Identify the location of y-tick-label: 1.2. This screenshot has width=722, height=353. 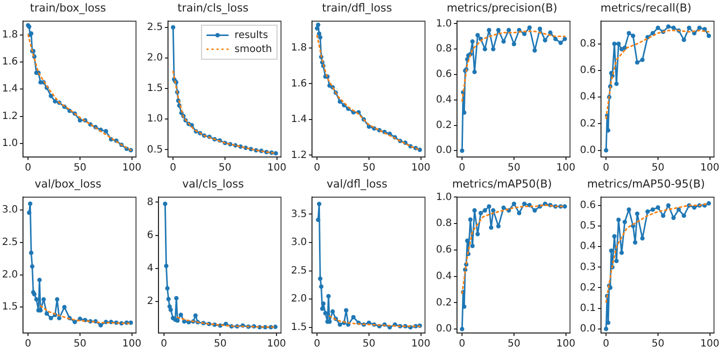
(298, 155).